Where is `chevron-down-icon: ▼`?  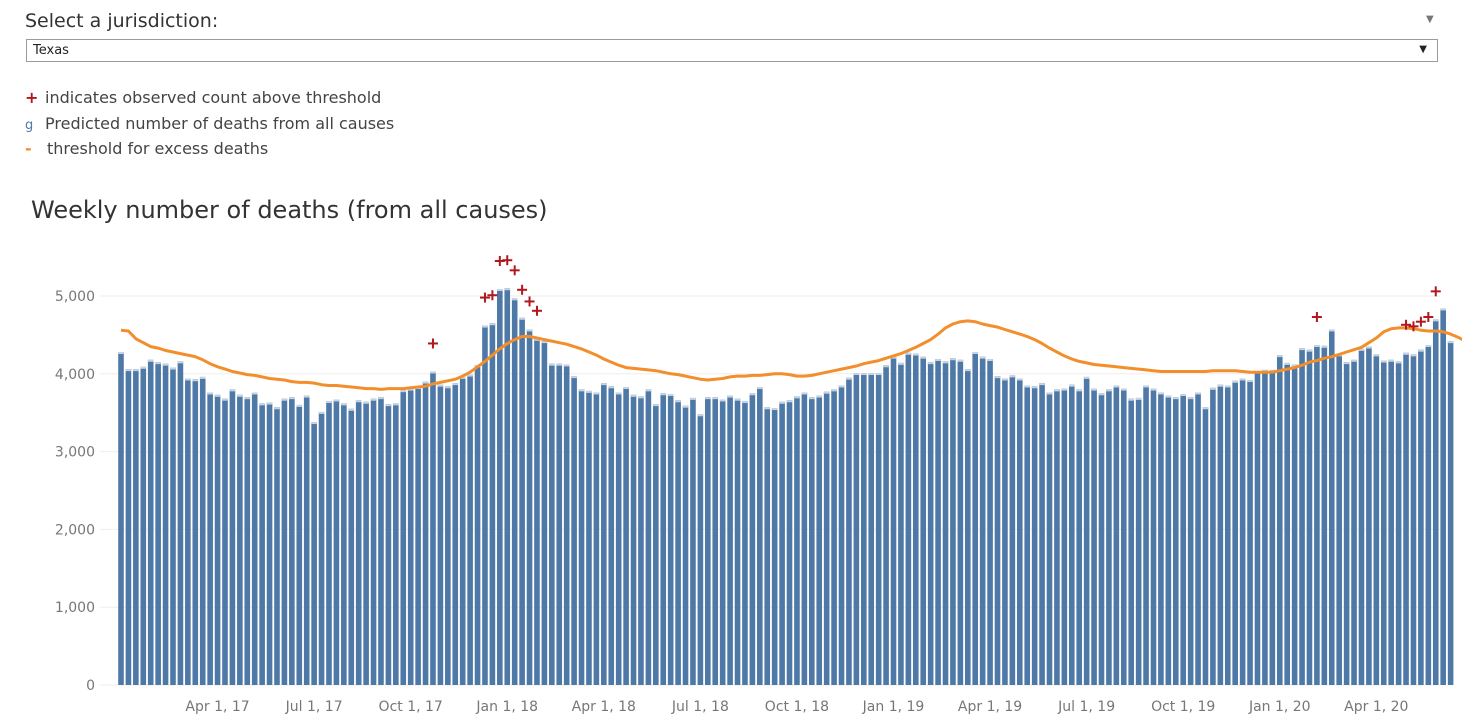
chevron-down-icon: ▼ is located at coordinates (1423, 49).